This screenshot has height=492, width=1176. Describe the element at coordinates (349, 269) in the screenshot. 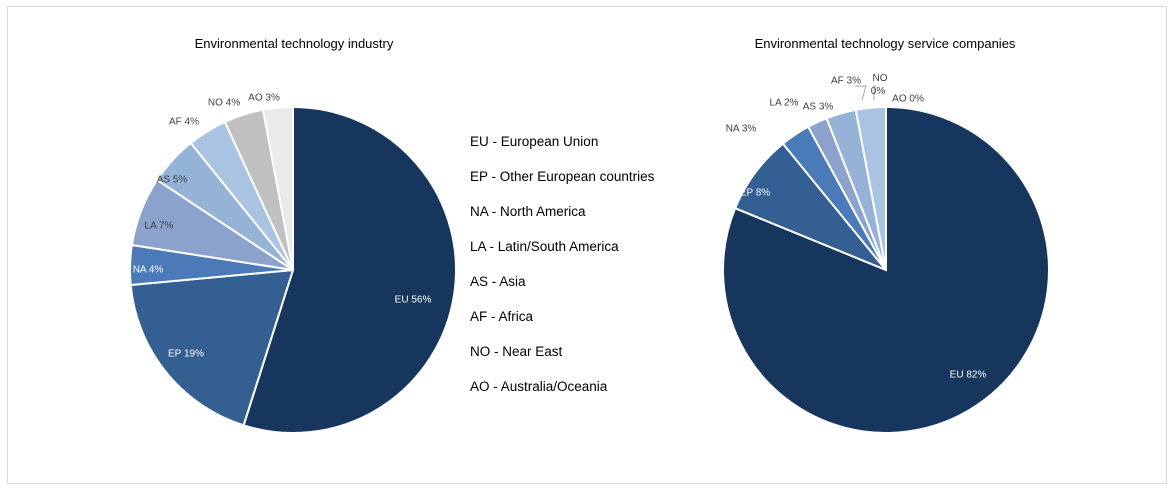

I see `pie-slice-eu` at that location.